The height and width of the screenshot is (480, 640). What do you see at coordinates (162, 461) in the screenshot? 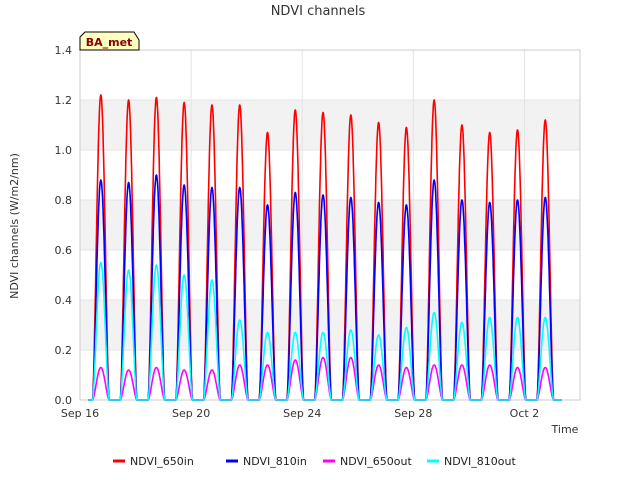
I see `legend-label: NDVI_650in` at bounding box center [162, 461].